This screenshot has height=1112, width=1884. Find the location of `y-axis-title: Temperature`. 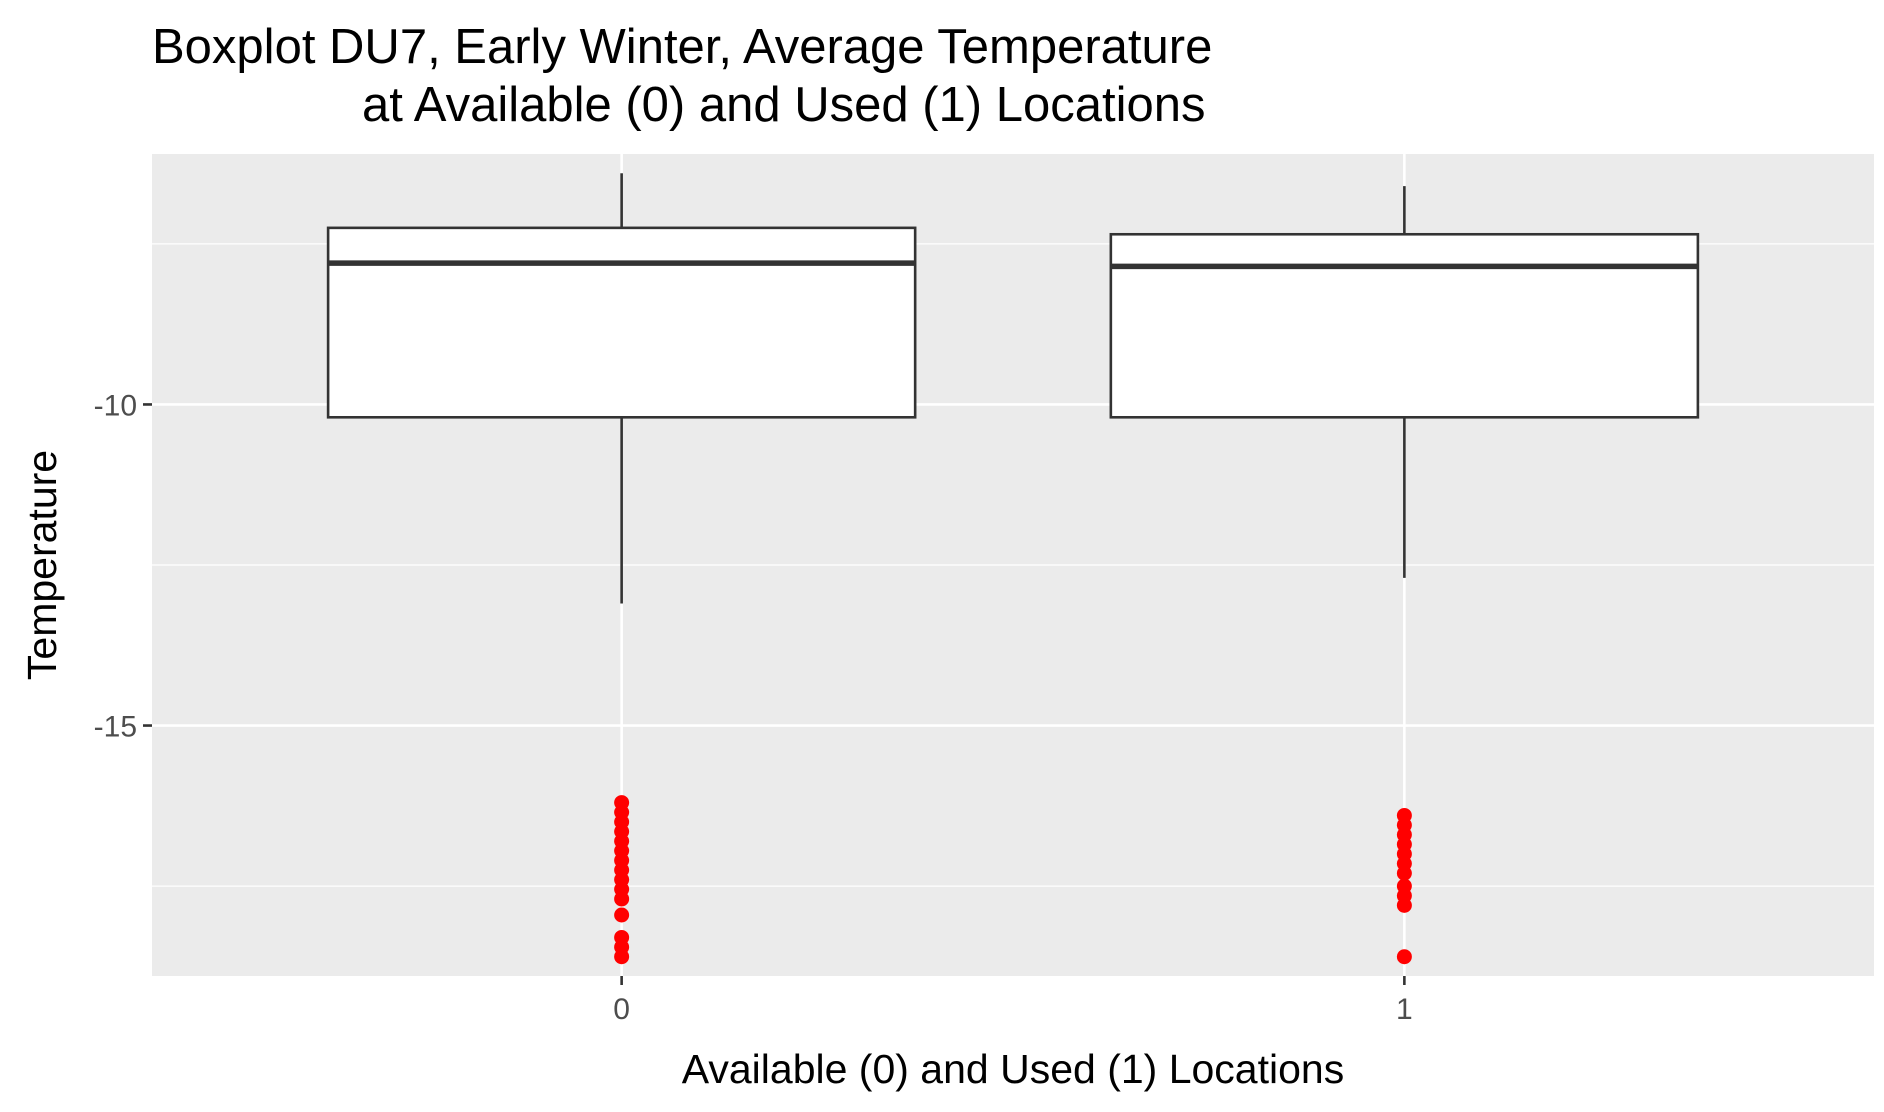

y-axis-title: Temperature is located at coordinates (42, 565).